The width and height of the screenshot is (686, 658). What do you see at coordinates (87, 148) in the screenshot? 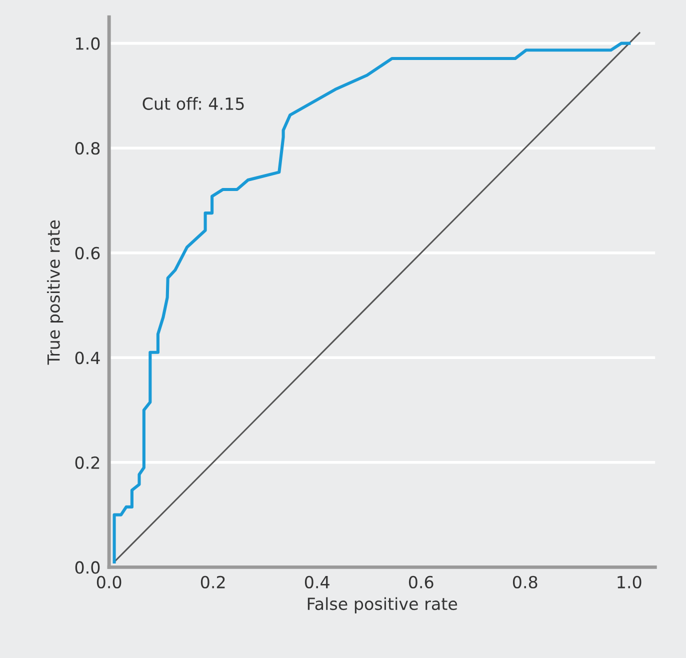
I see `y-tick-label: 0.8` at bounding box center [87, 148].